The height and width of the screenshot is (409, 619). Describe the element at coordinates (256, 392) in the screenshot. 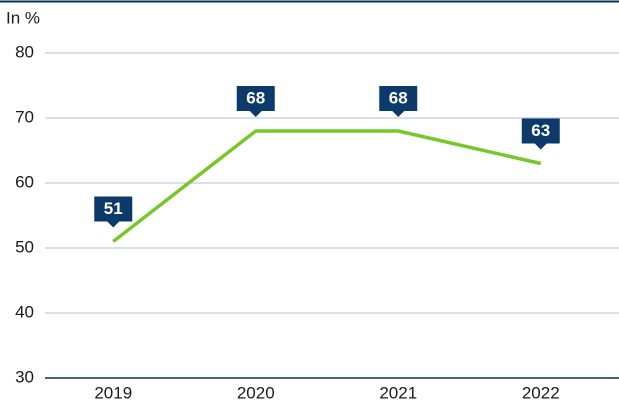

I see `x-tick-label: 2020` at that location.